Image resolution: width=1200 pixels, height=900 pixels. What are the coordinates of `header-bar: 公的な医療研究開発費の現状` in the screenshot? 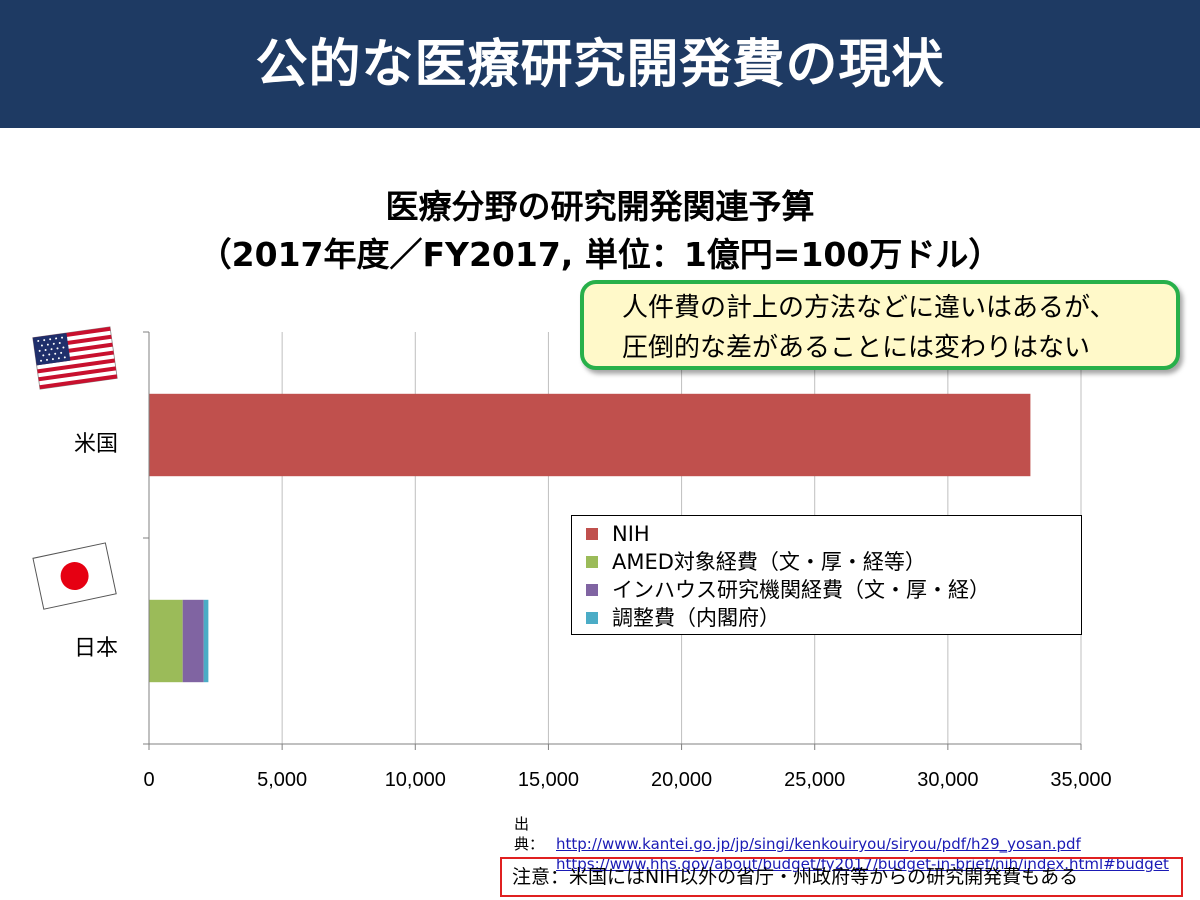 It's located at (600, 64).